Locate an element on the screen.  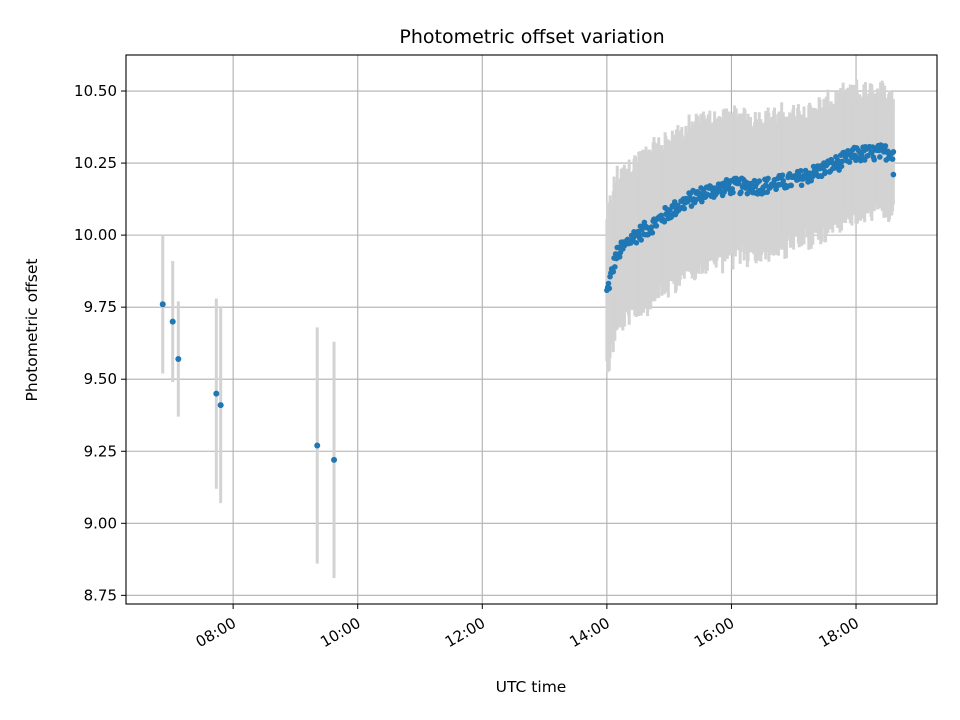
x-tick-label: 16:00 is located at coordinates (714, 632).